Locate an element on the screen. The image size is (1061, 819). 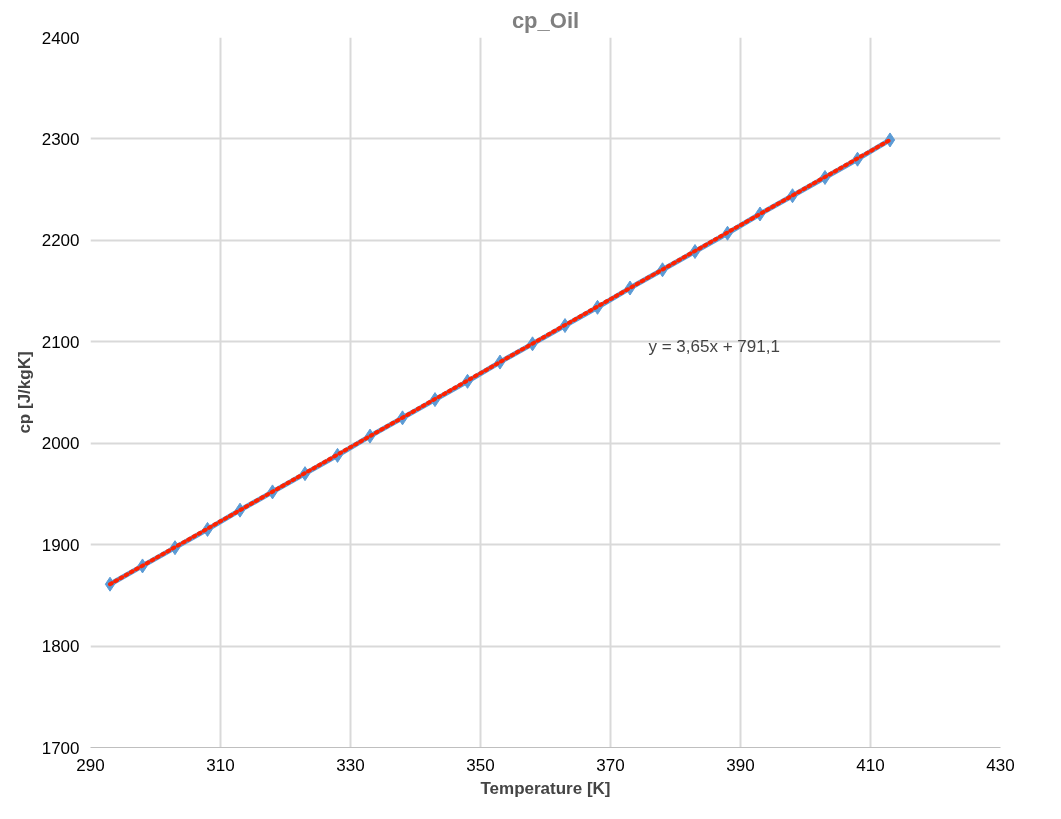
y-tick-label: 1700 is located at coordinates (60, 748).